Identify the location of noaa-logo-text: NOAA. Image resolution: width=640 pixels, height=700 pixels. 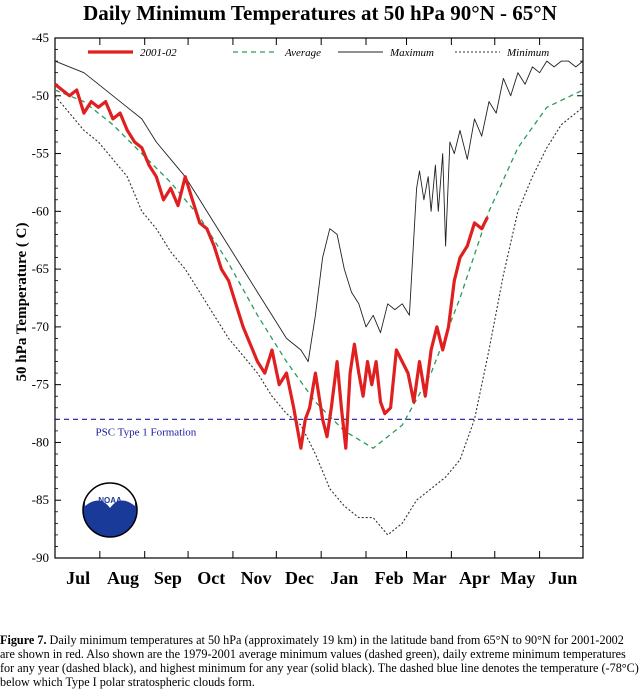
(110, 500).